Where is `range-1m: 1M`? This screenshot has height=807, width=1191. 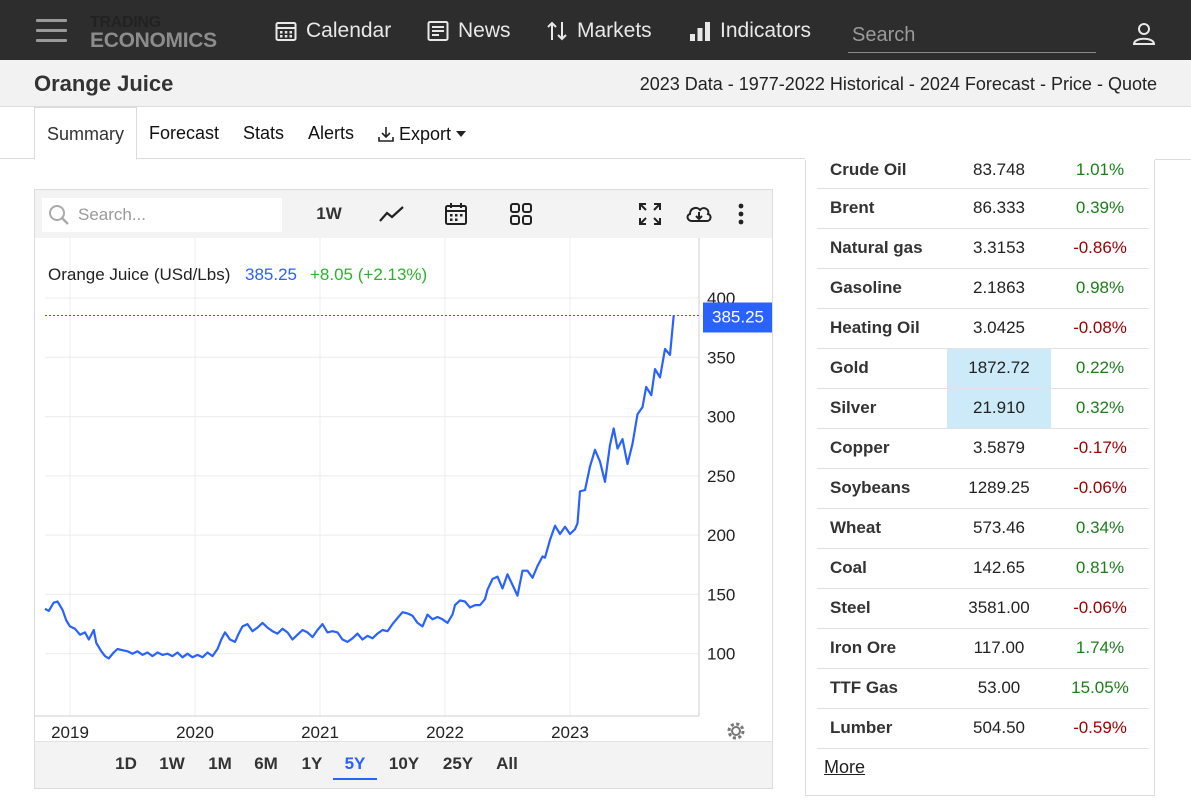
range-1m: 1M is located at coordinates (220, 763).